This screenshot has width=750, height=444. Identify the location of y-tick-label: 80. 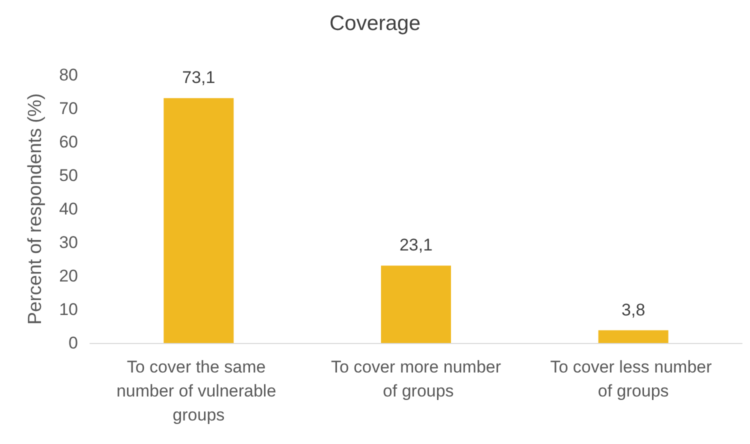
(68, 75).